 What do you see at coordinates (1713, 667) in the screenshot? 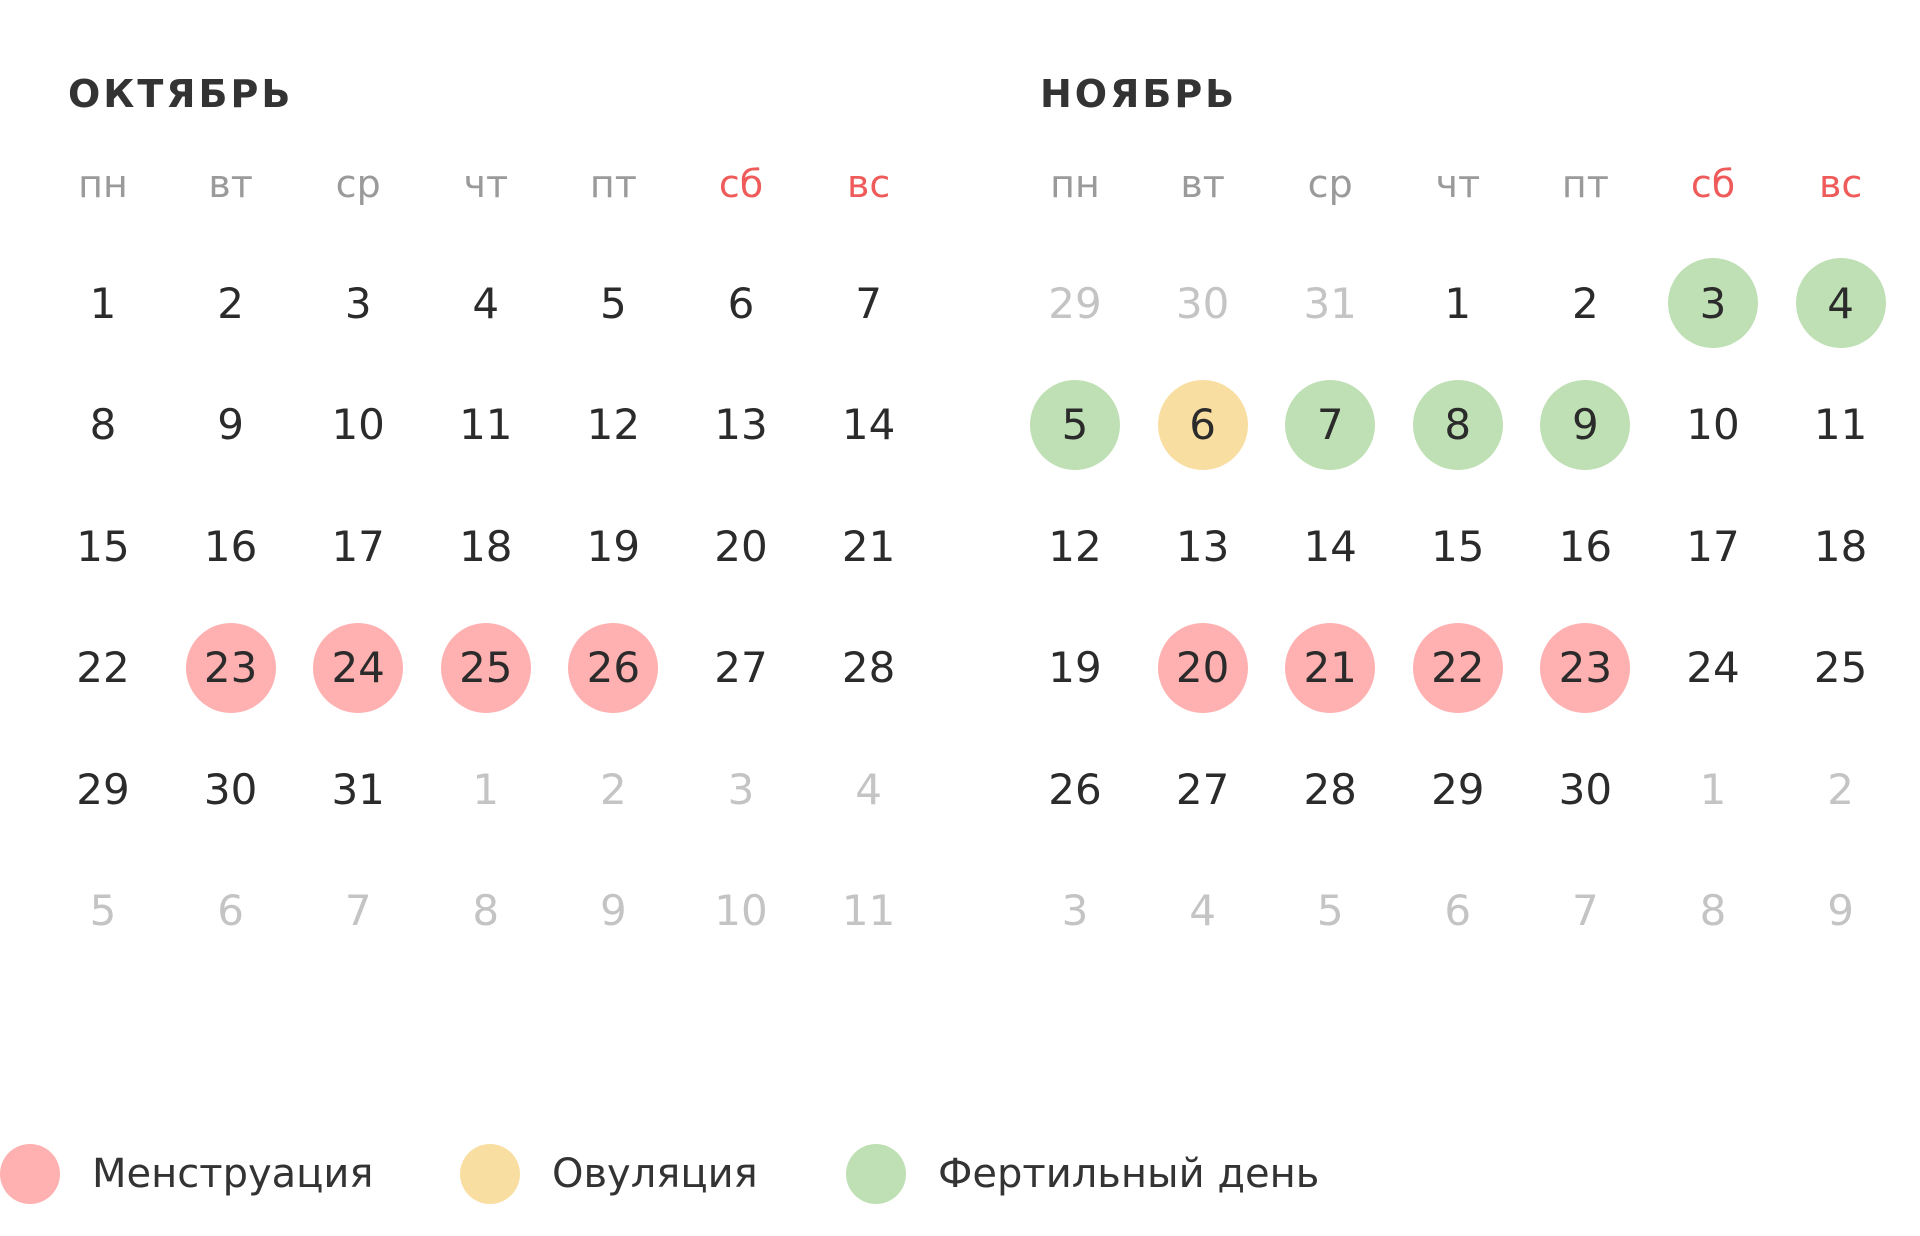
I see `day-cell: 24` at bounding box center [1713, 667].